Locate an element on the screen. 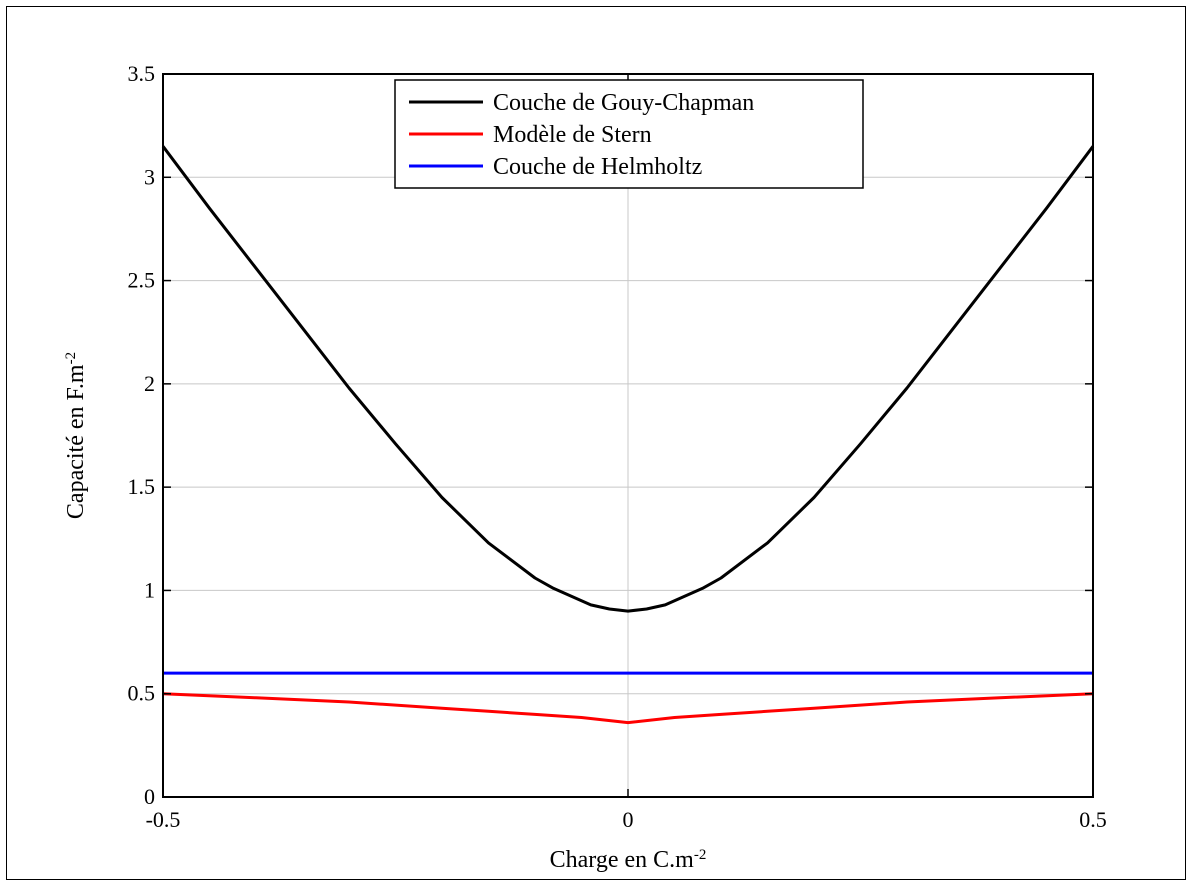 This screenshot has width=1194, height=888. x-axis-title-text: Charge en C.m is located at coordinates (622, 860).